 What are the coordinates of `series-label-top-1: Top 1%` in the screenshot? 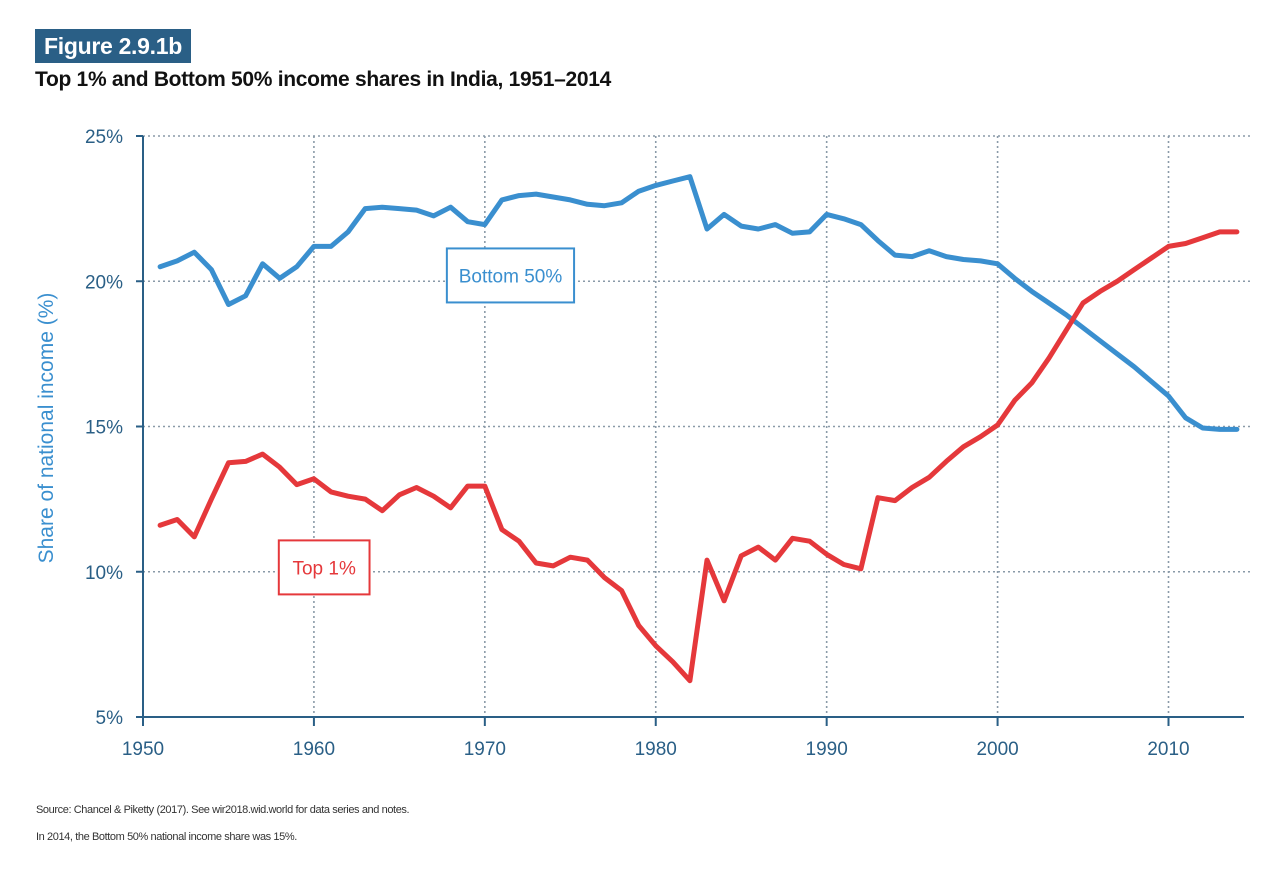 It's located at (323, 568).